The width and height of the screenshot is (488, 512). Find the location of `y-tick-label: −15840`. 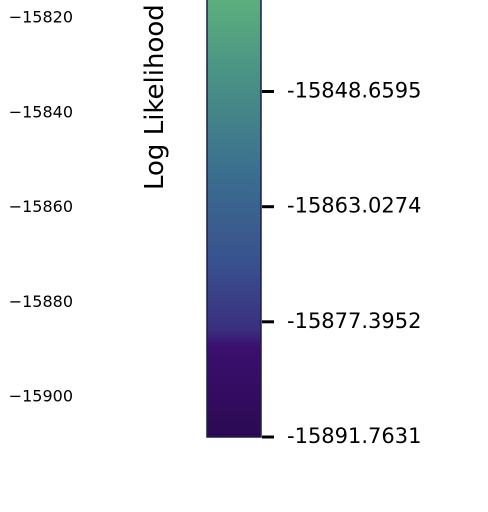

y-tick-label: −15840 is located at coordinates (41, 111).